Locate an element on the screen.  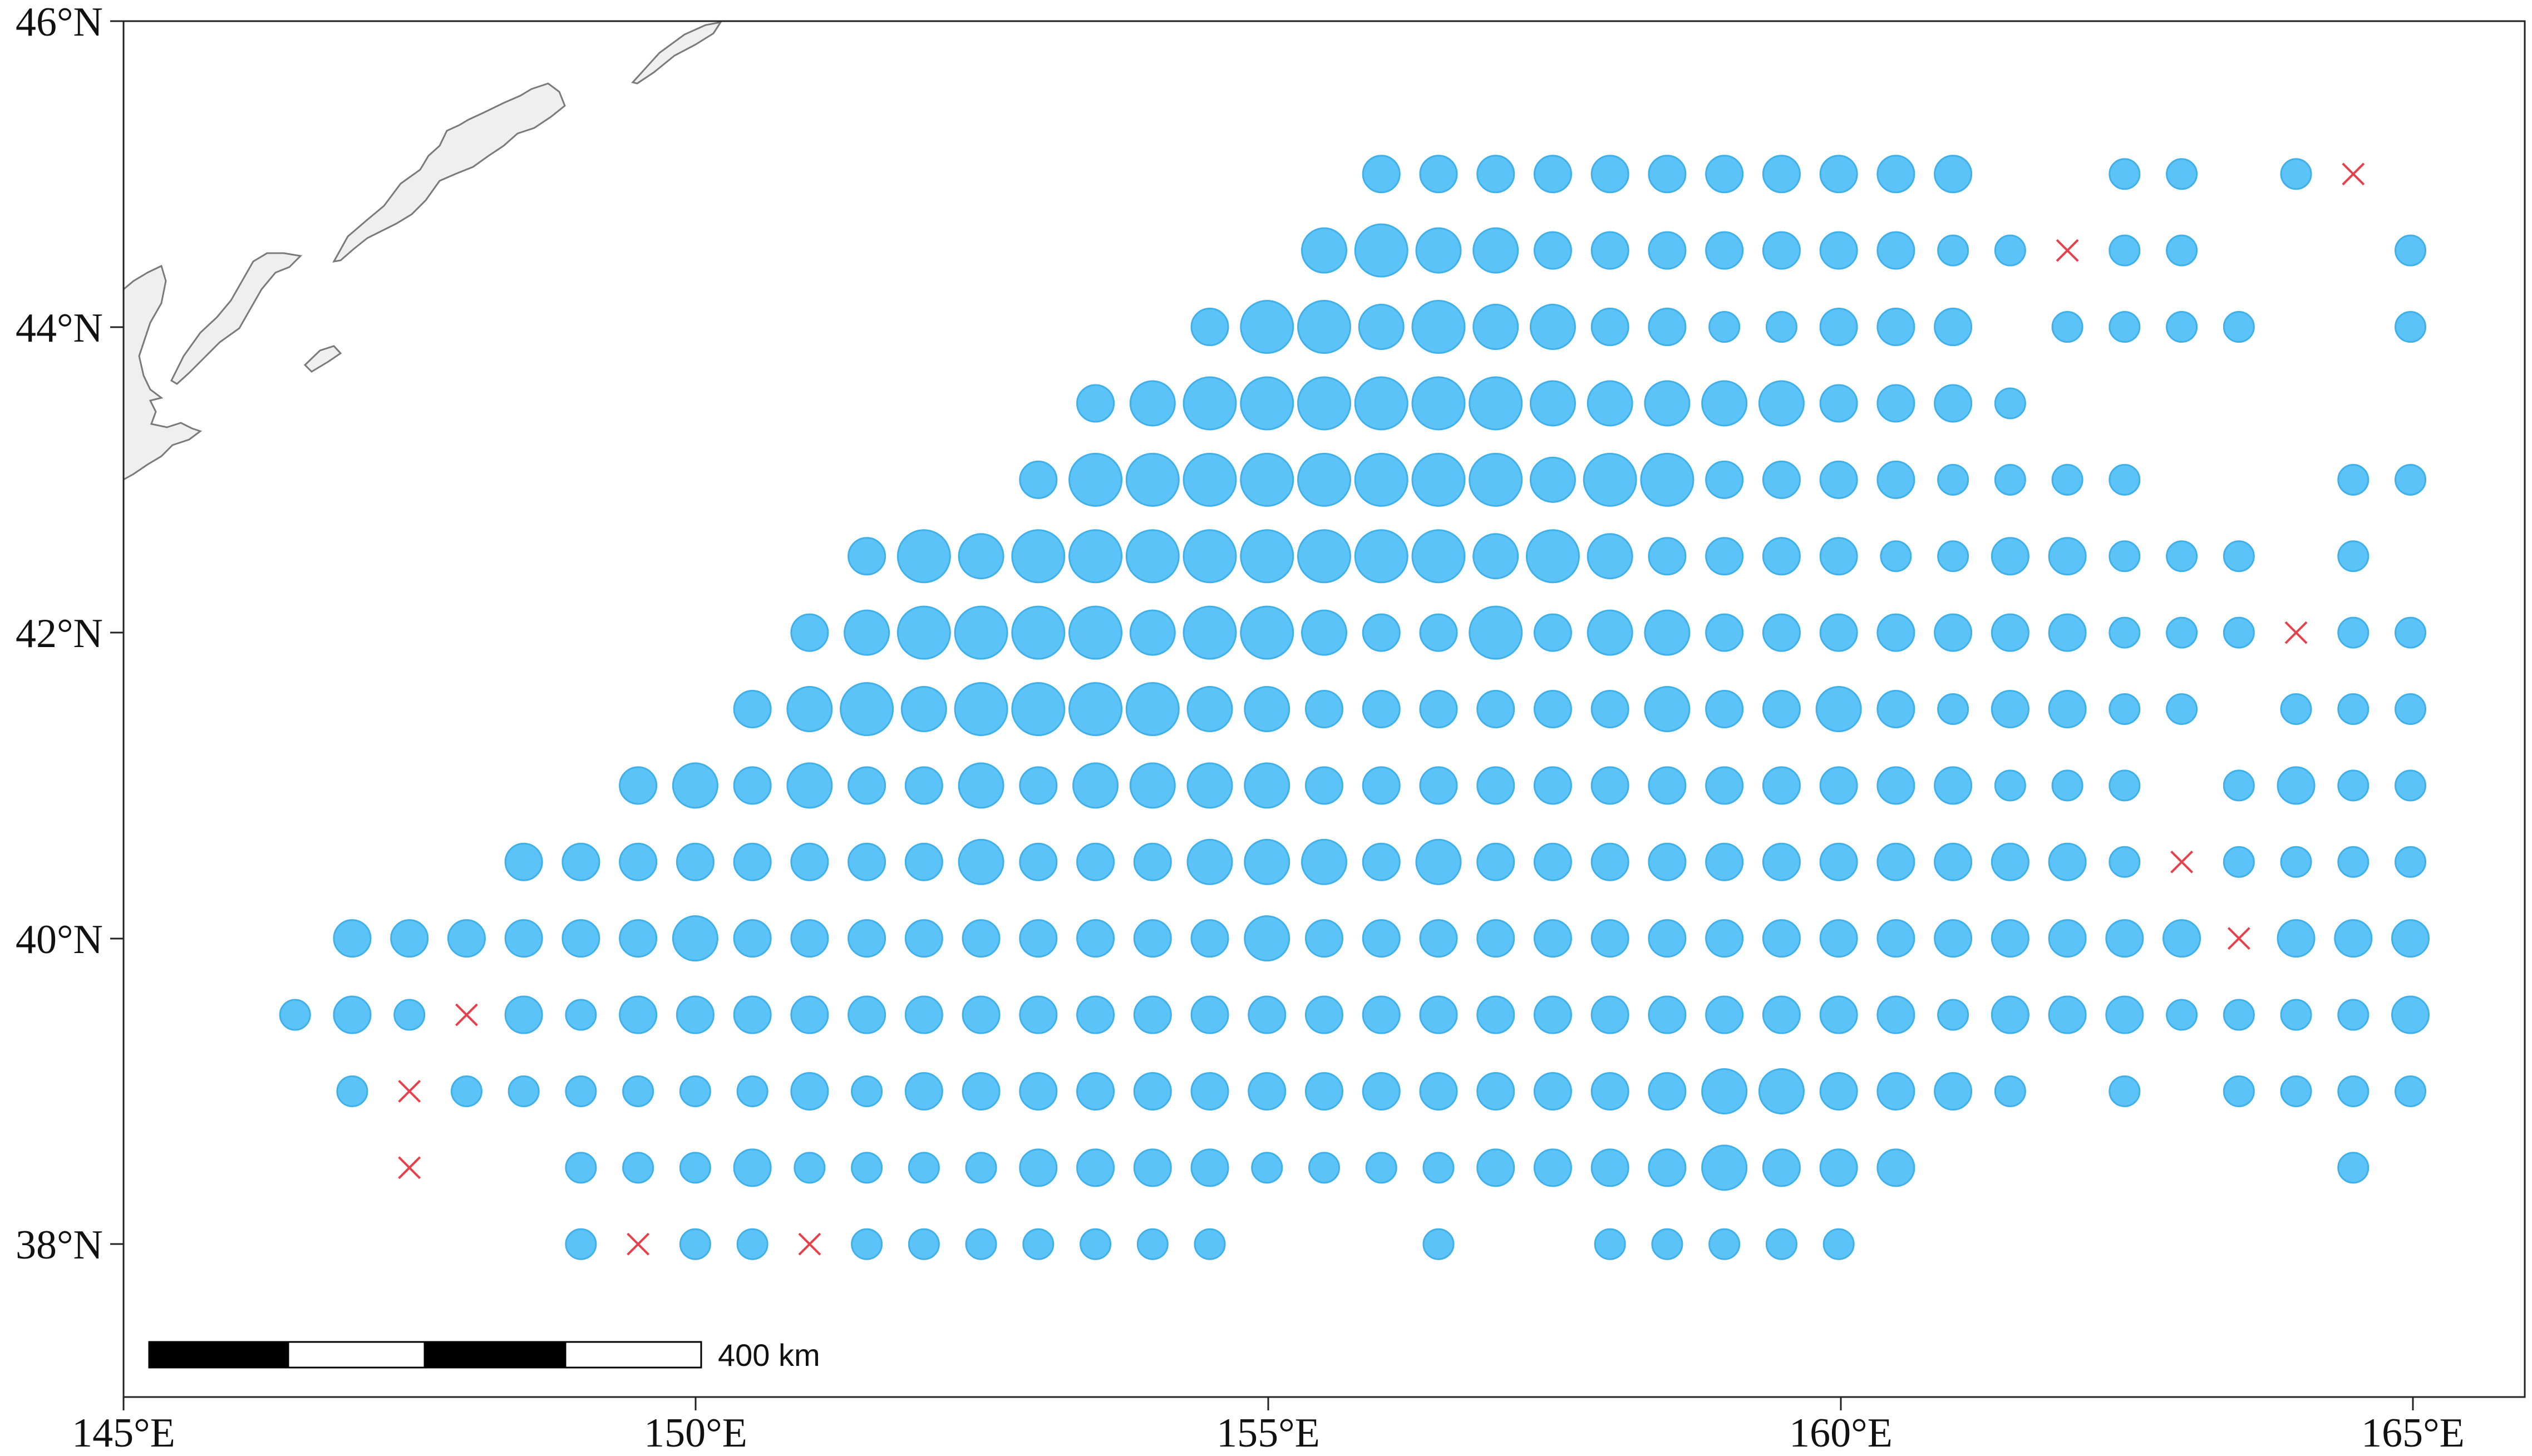
y-tick-label-42: 42°N is located at coordinates (59, 634).